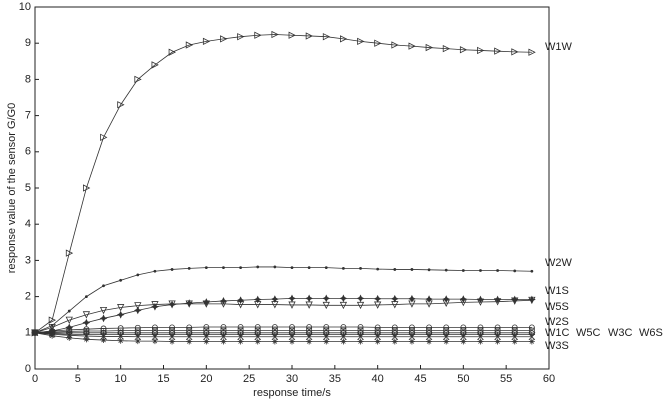 This screenshot has height=404, width=664. I want to click on y-tick-label: 9, so click(28, 43).